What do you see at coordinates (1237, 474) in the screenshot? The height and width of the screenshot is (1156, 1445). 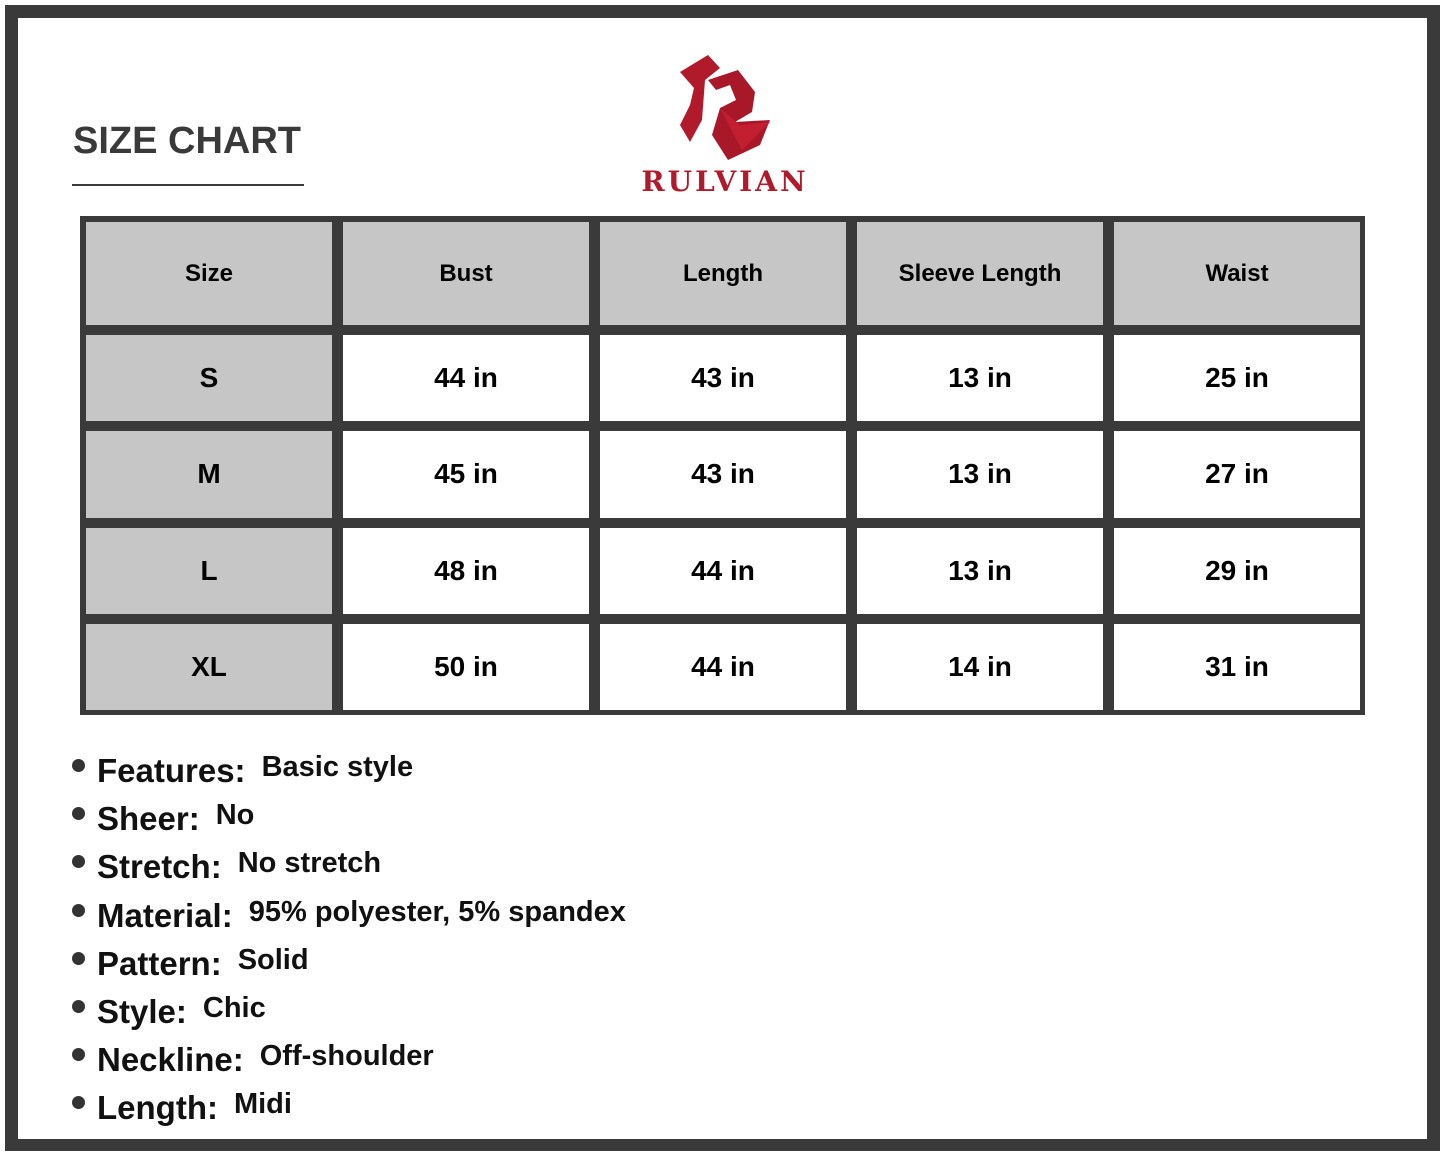 I see `measurement-cell: 27 in` at bounding box center [1237, 474].